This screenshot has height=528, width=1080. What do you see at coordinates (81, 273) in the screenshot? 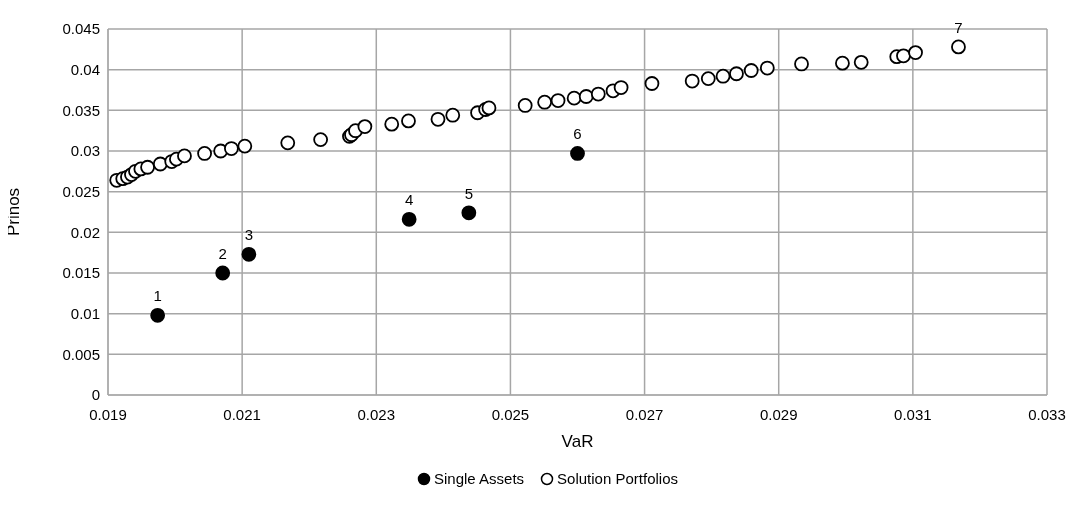
I see `y-tick-label: 0.015` at bounding box center [81, 273].